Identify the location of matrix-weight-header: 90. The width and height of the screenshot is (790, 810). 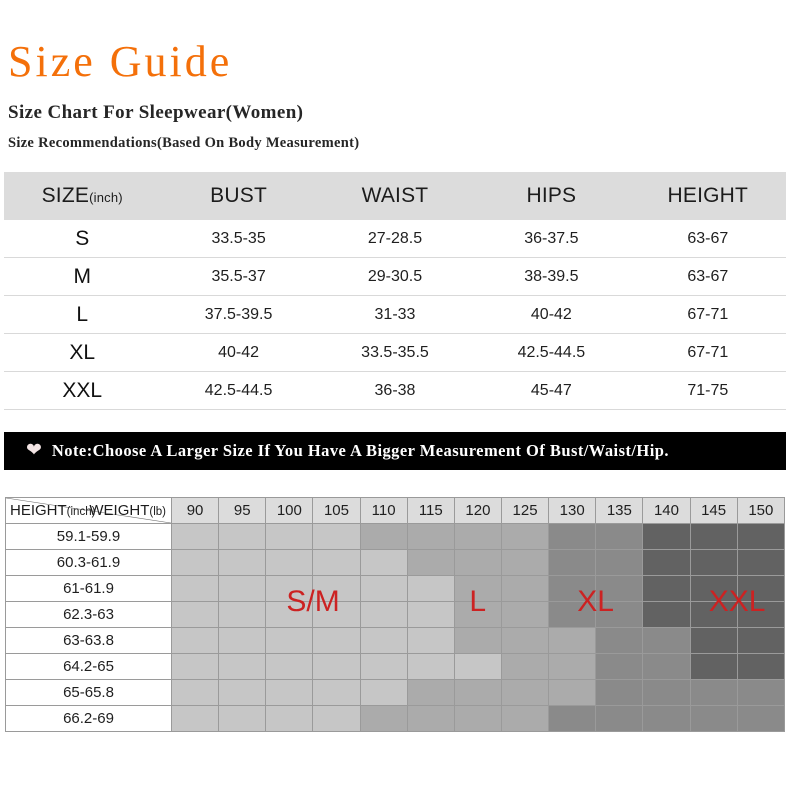
(195, 510).